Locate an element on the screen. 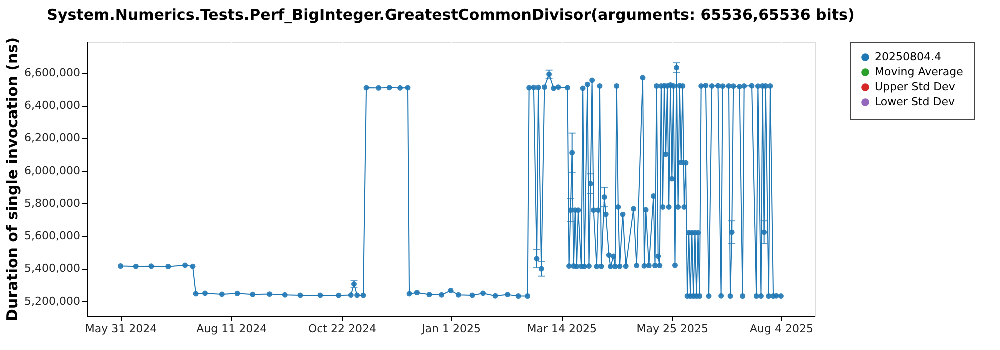 The image size is (1000, 350). y-tick-label: 5,200,000 is located at coordinates (52, 301).